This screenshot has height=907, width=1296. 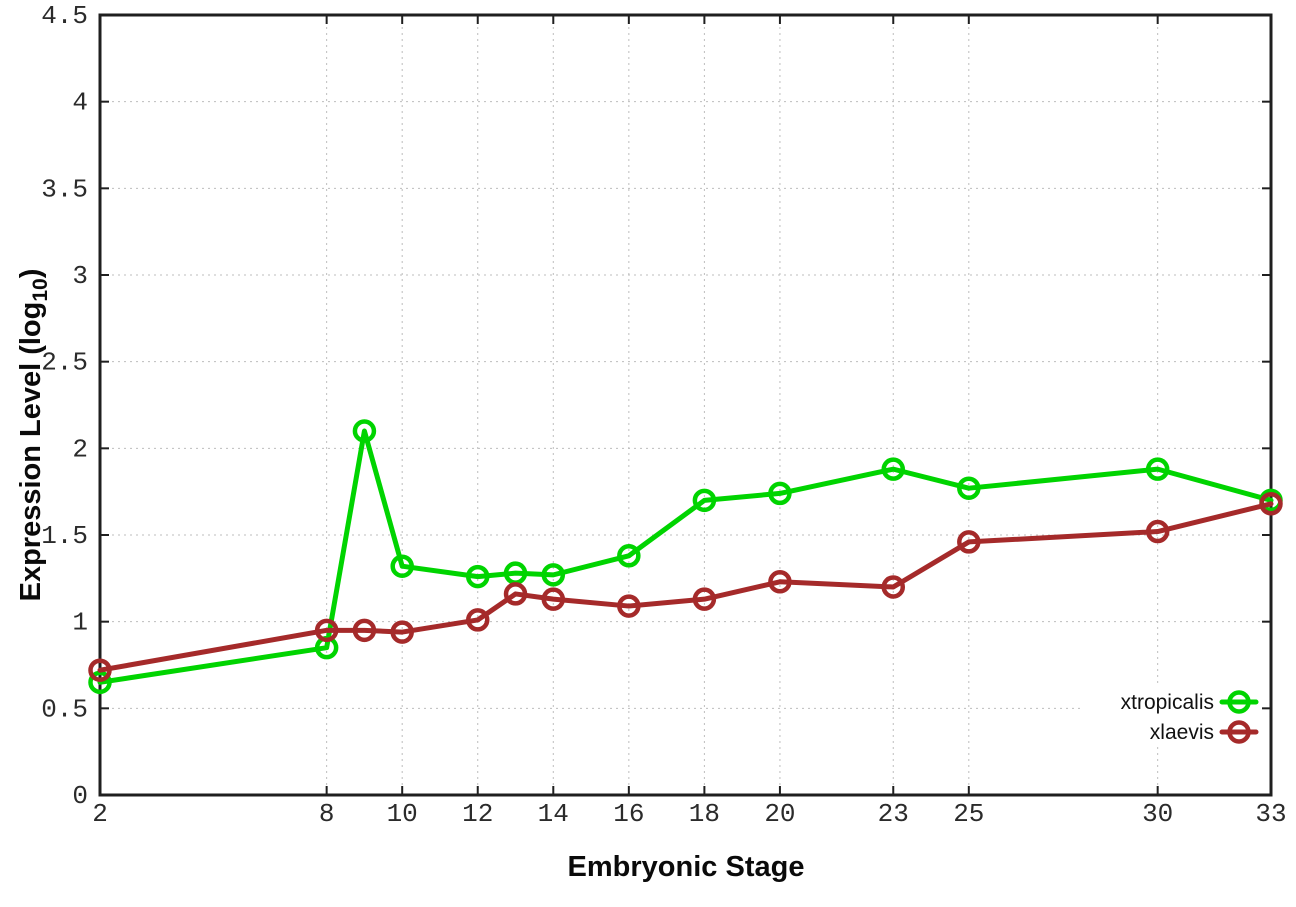 What do you see at coordinates (968, 814) in the screenshot?
I see `x-tick-label: 25` at bounding box center [968, 814].